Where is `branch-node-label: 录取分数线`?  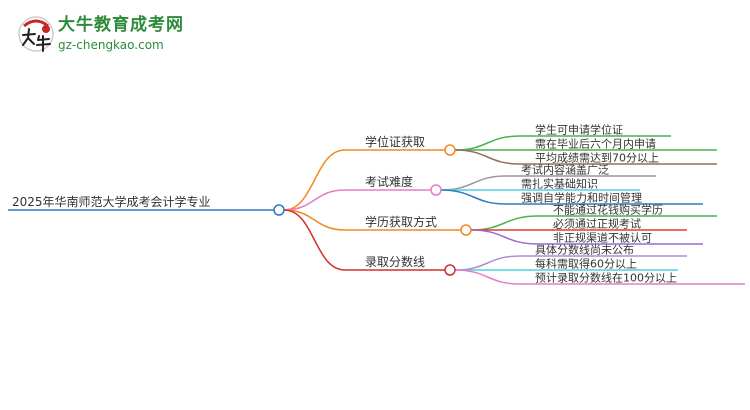
branch-node-label: 录取分数线 is located at coordinates (395, 261).